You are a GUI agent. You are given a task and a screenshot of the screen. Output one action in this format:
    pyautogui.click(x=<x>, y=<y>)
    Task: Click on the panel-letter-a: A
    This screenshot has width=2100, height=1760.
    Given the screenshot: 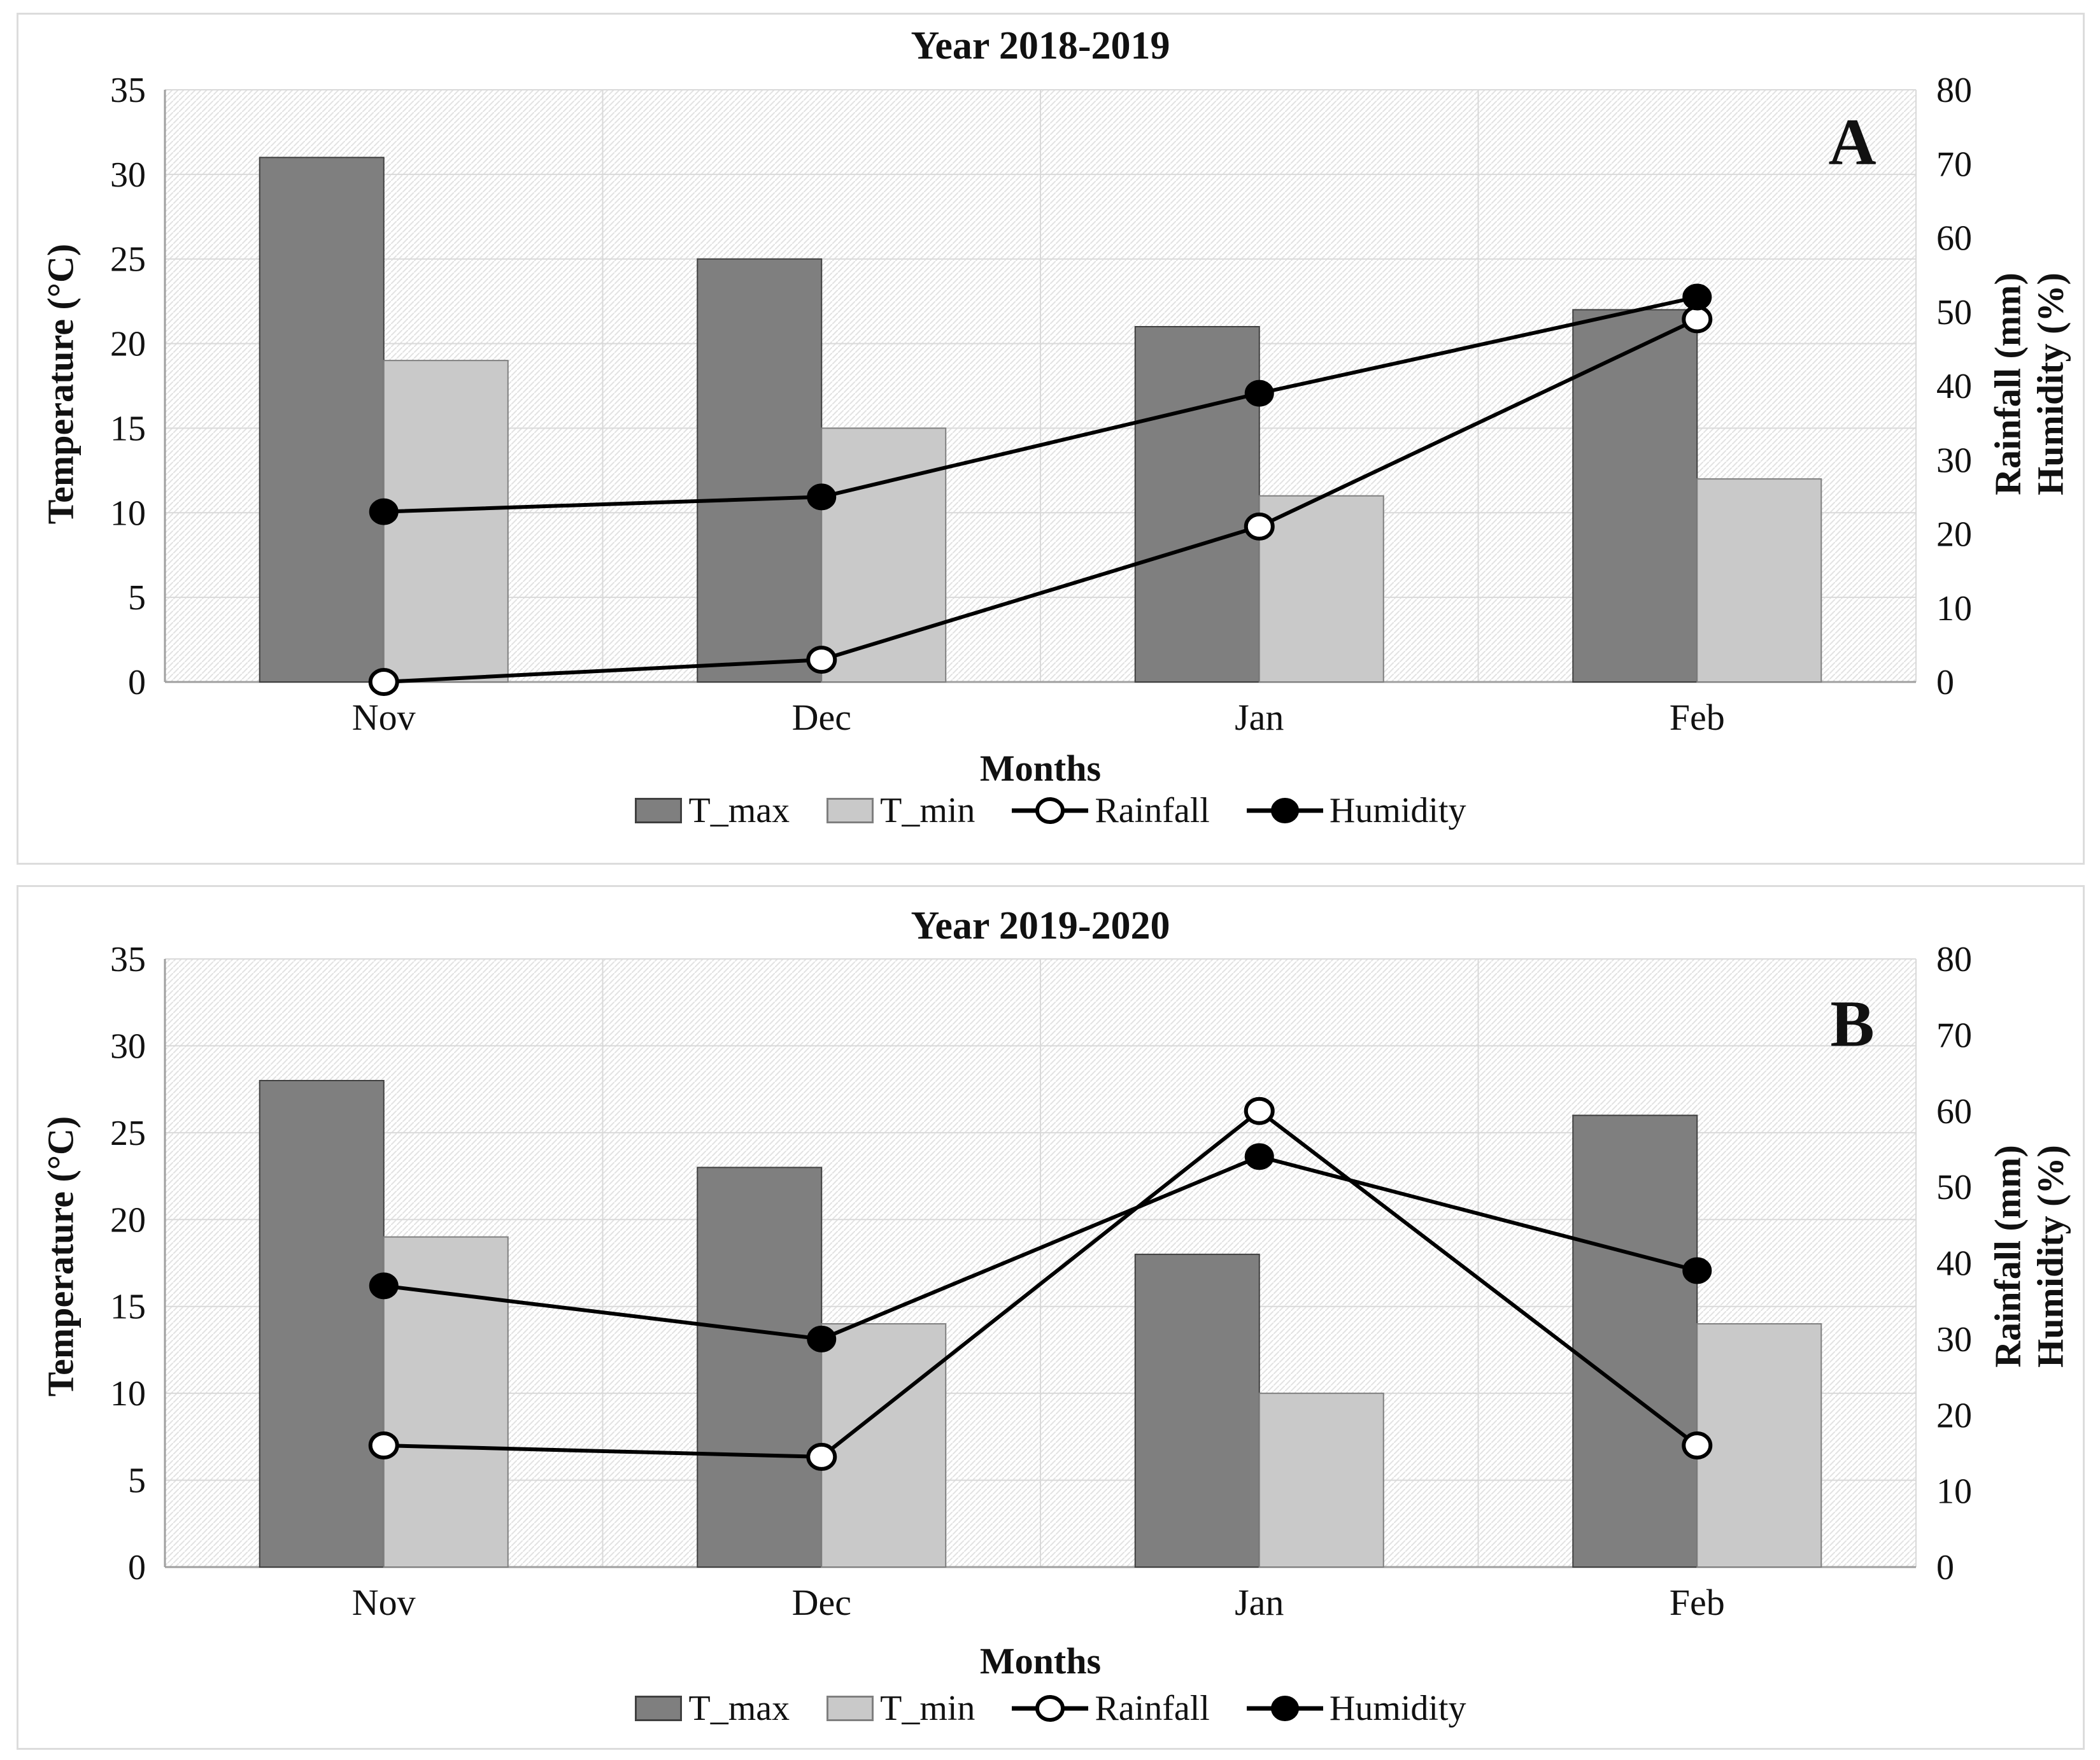 What is the action you would take?
    pyautogui.click(x=1852, y=142)
    